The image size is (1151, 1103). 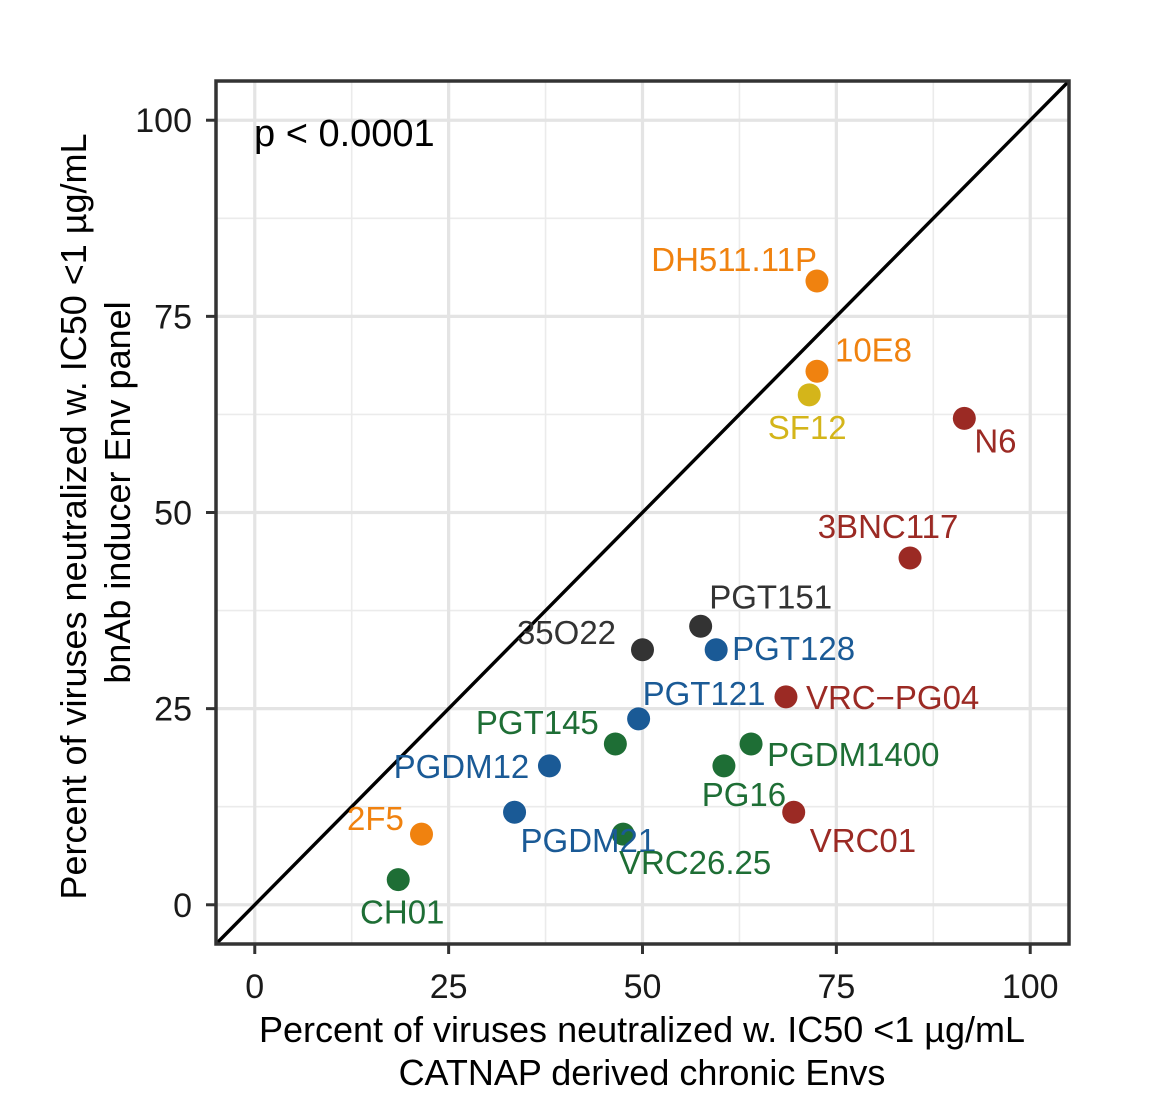 What do you see at coordinates (793, 648) in the screenshot?
I see `point-label: PGT128` at bounding box center [793, 648].